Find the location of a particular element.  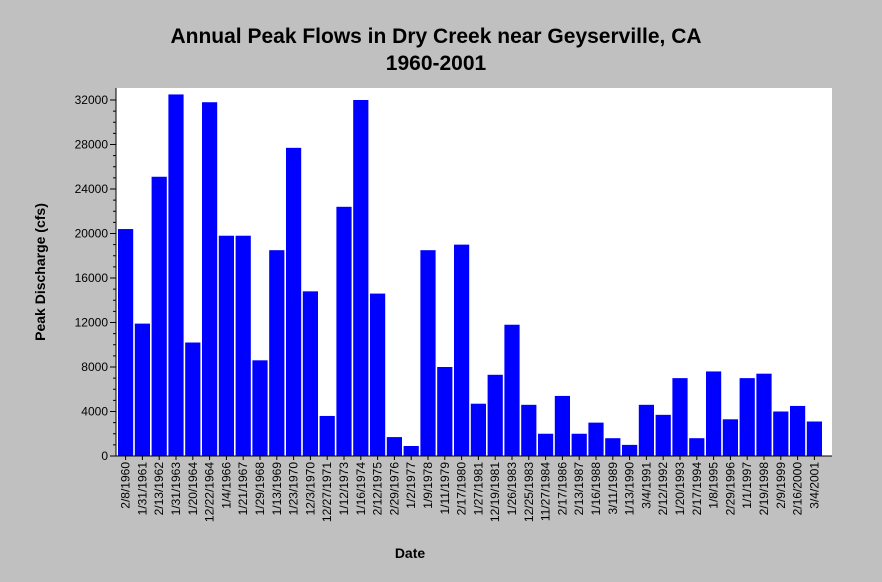

bar-2/13/1962 is located at coordinates (159, 316).